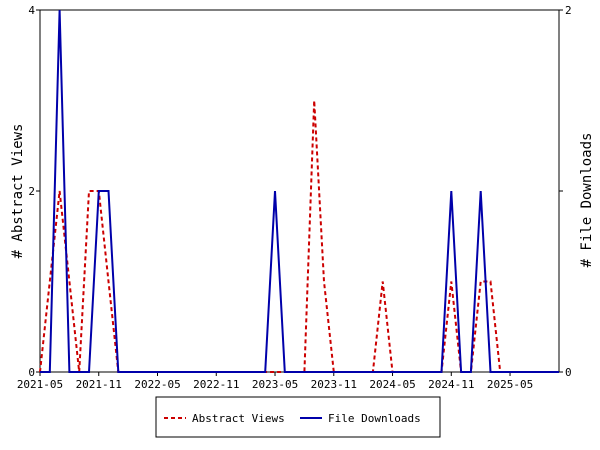 This screenshot has width=600, height=450. What do you see at coordinates (334, 384) in the screenshot?
I see `x-tick-label: 2023-11` at bounding box center [334, 384].